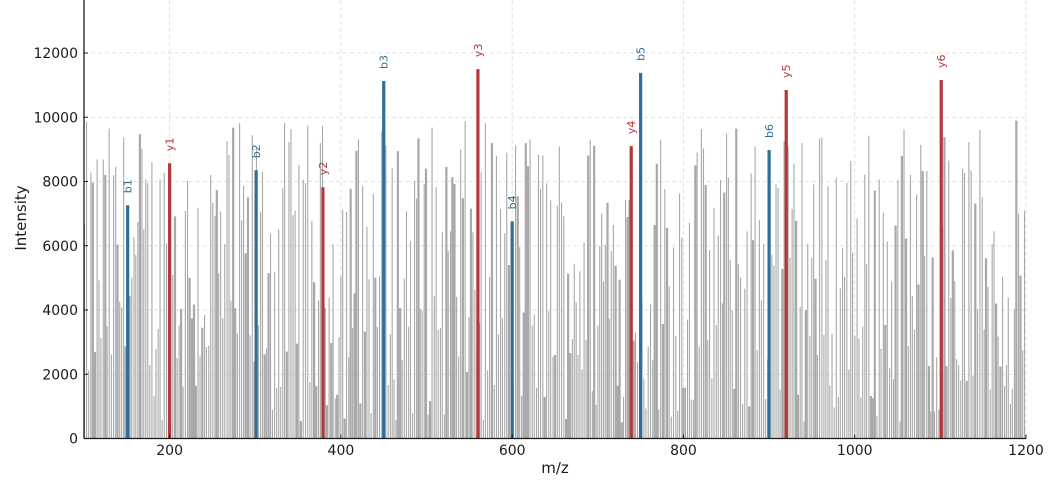 This screenshot has width=1058, height=490. I want to click on x-tick-label: 400, so click(341, 451).